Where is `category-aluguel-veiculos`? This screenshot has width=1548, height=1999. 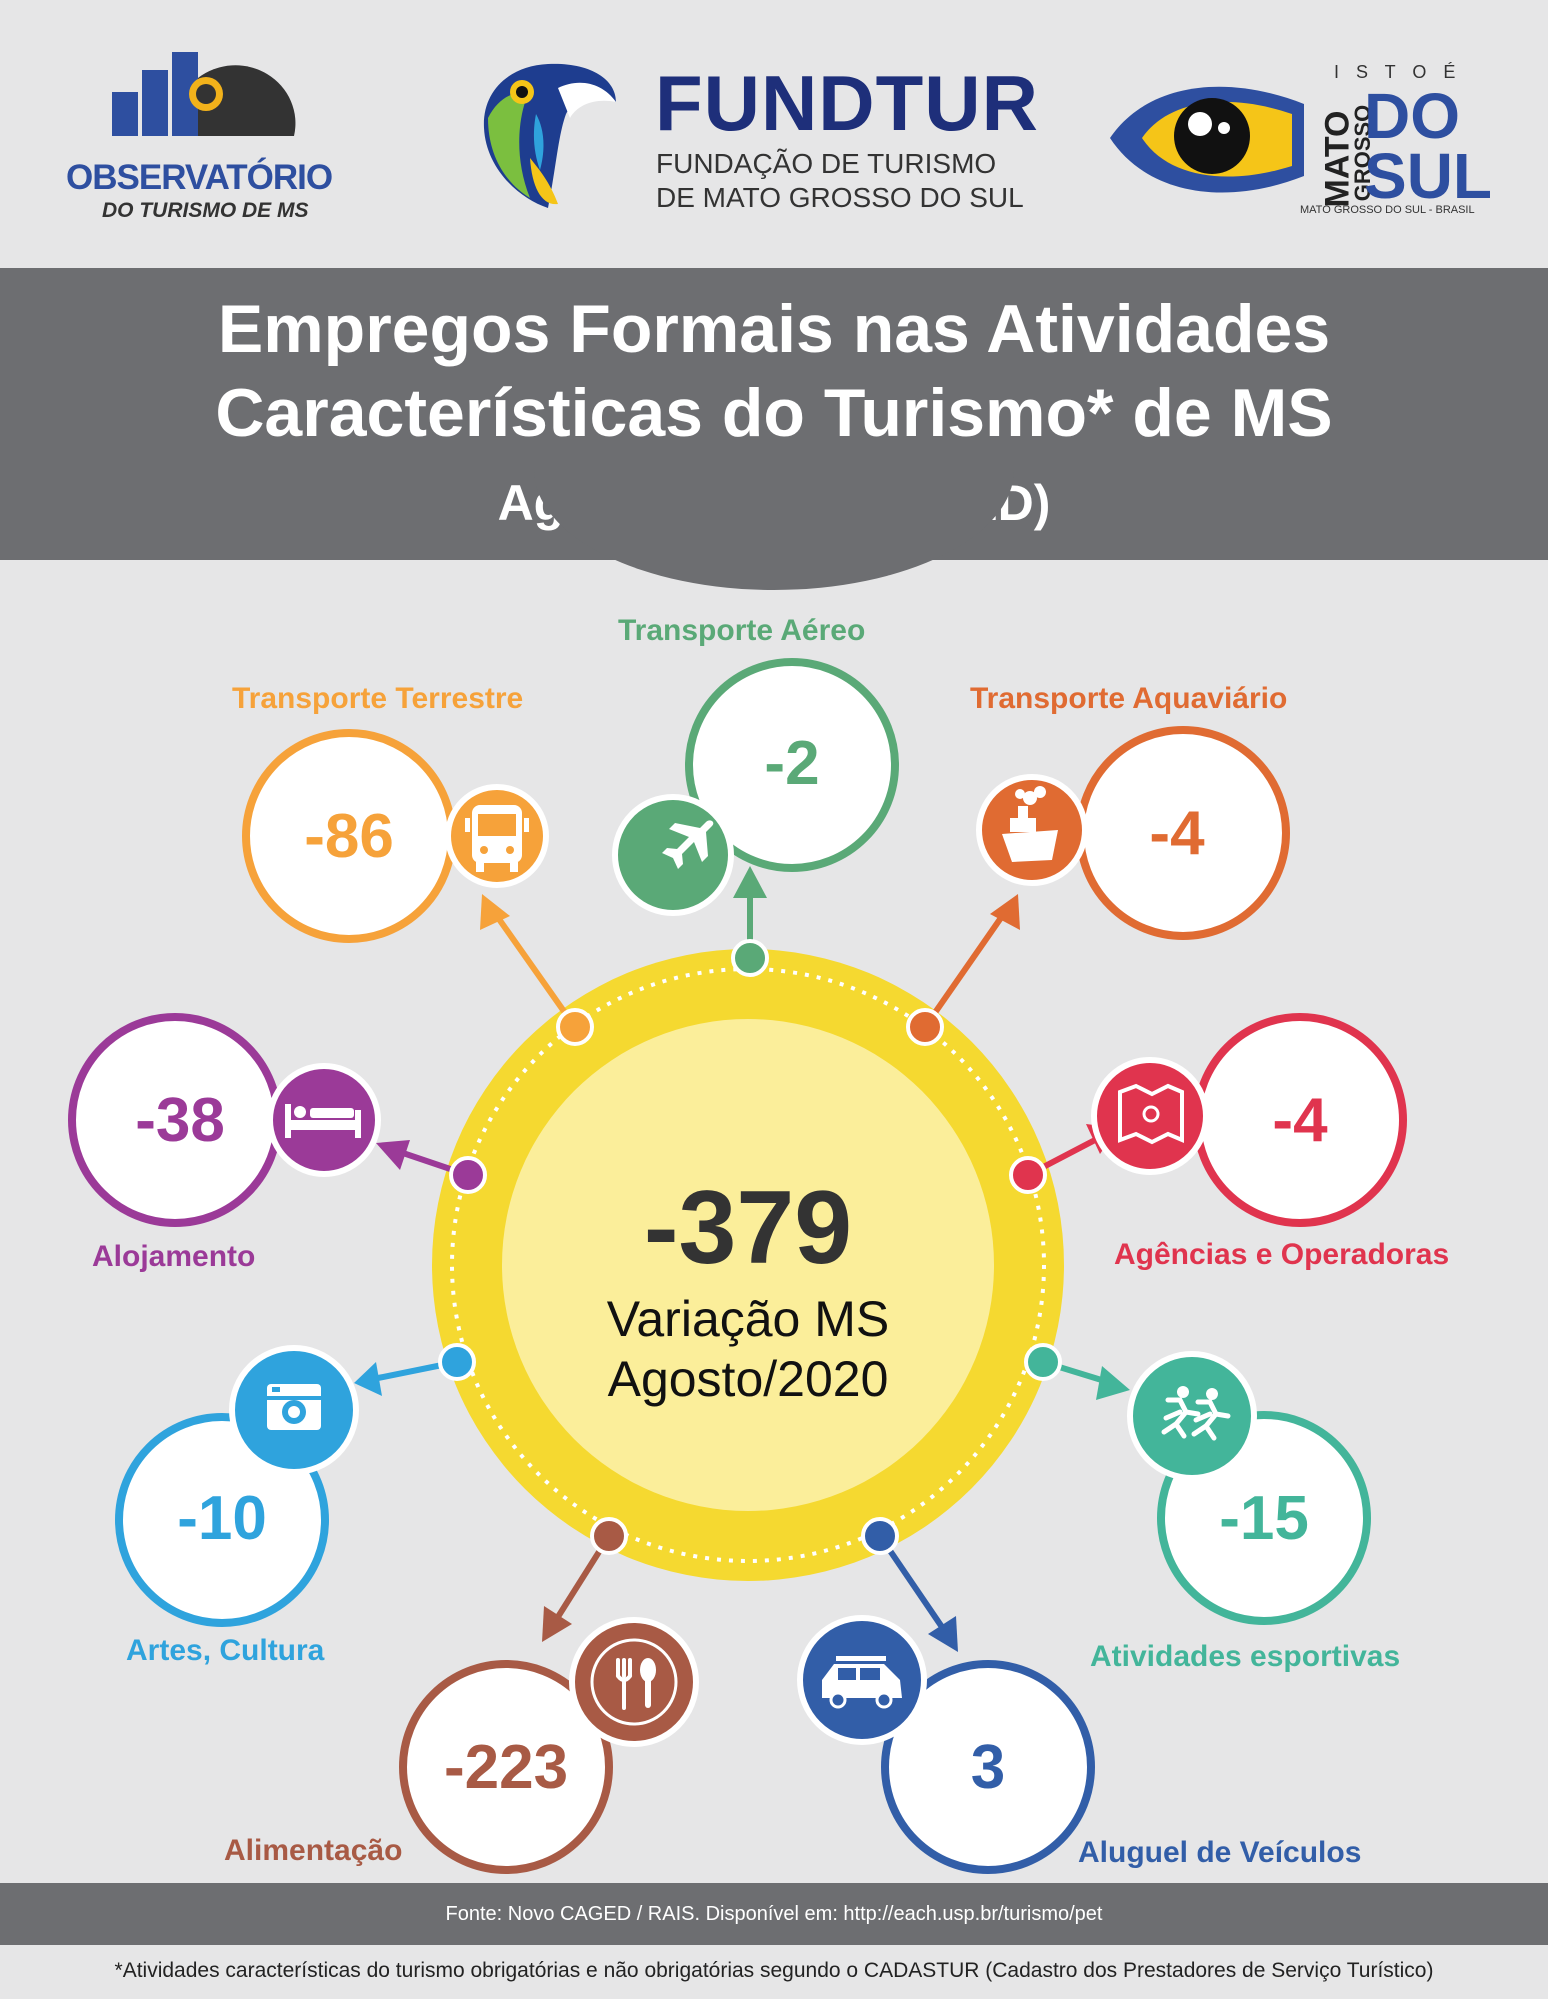 category-aluguel-veiculos is located at coordinates (946, 1744).